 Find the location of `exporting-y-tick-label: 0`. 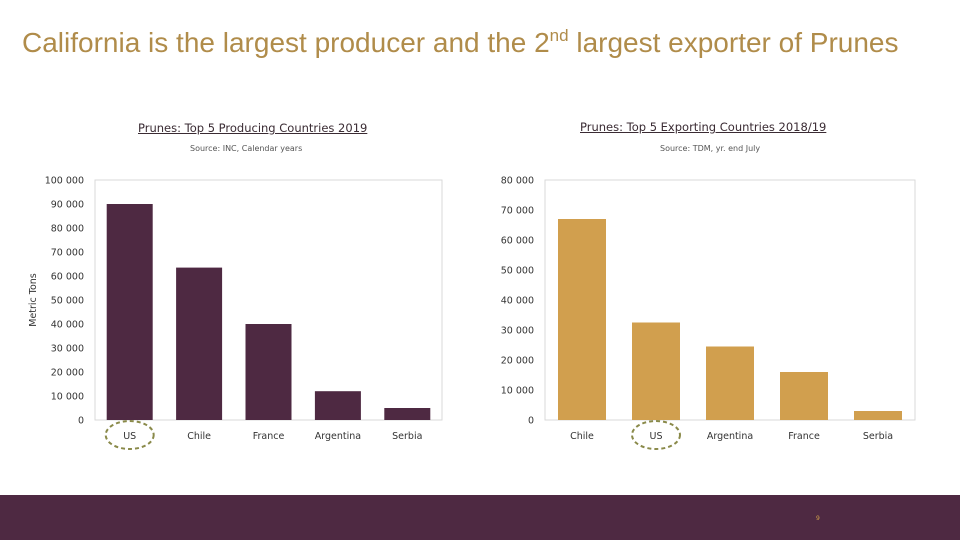

exporting-y-tick-label: 0 is located at coordinates (531, 421).